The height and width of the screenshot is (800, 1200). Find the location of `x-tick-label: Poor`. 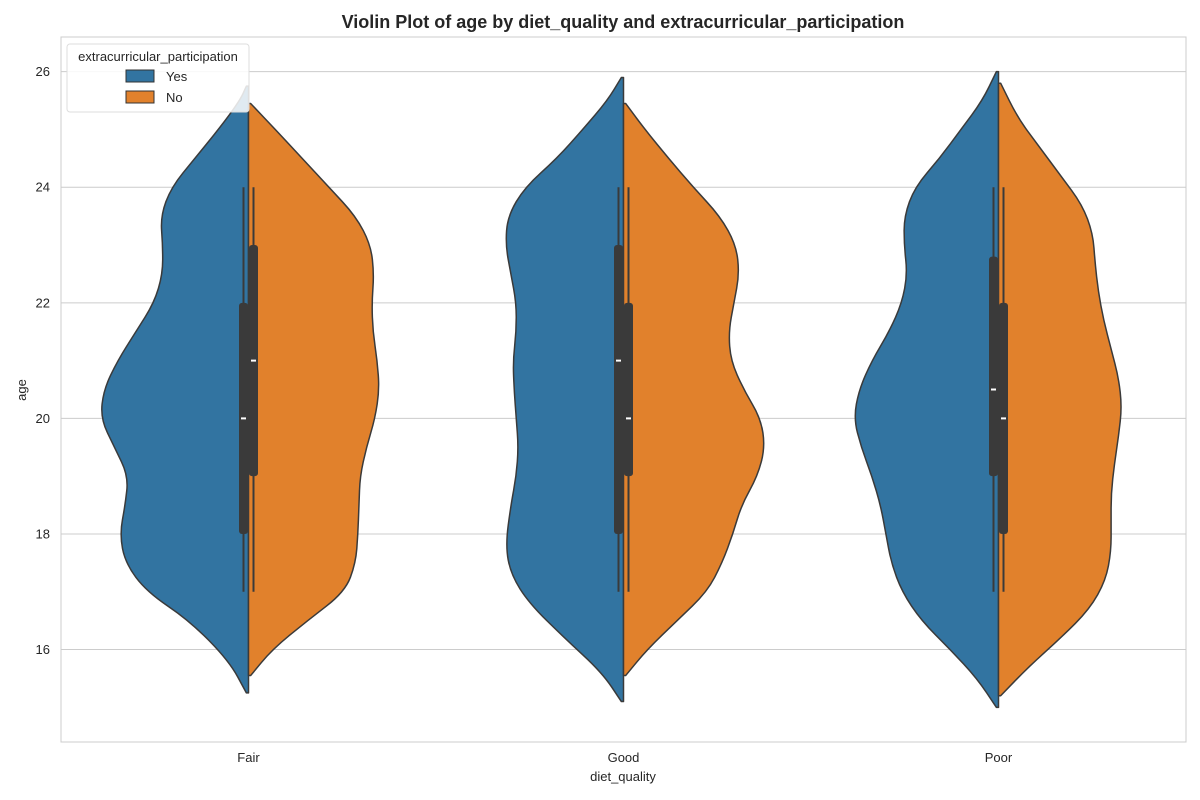

x-tick-label: Poor is located at coordinates (999, 757).